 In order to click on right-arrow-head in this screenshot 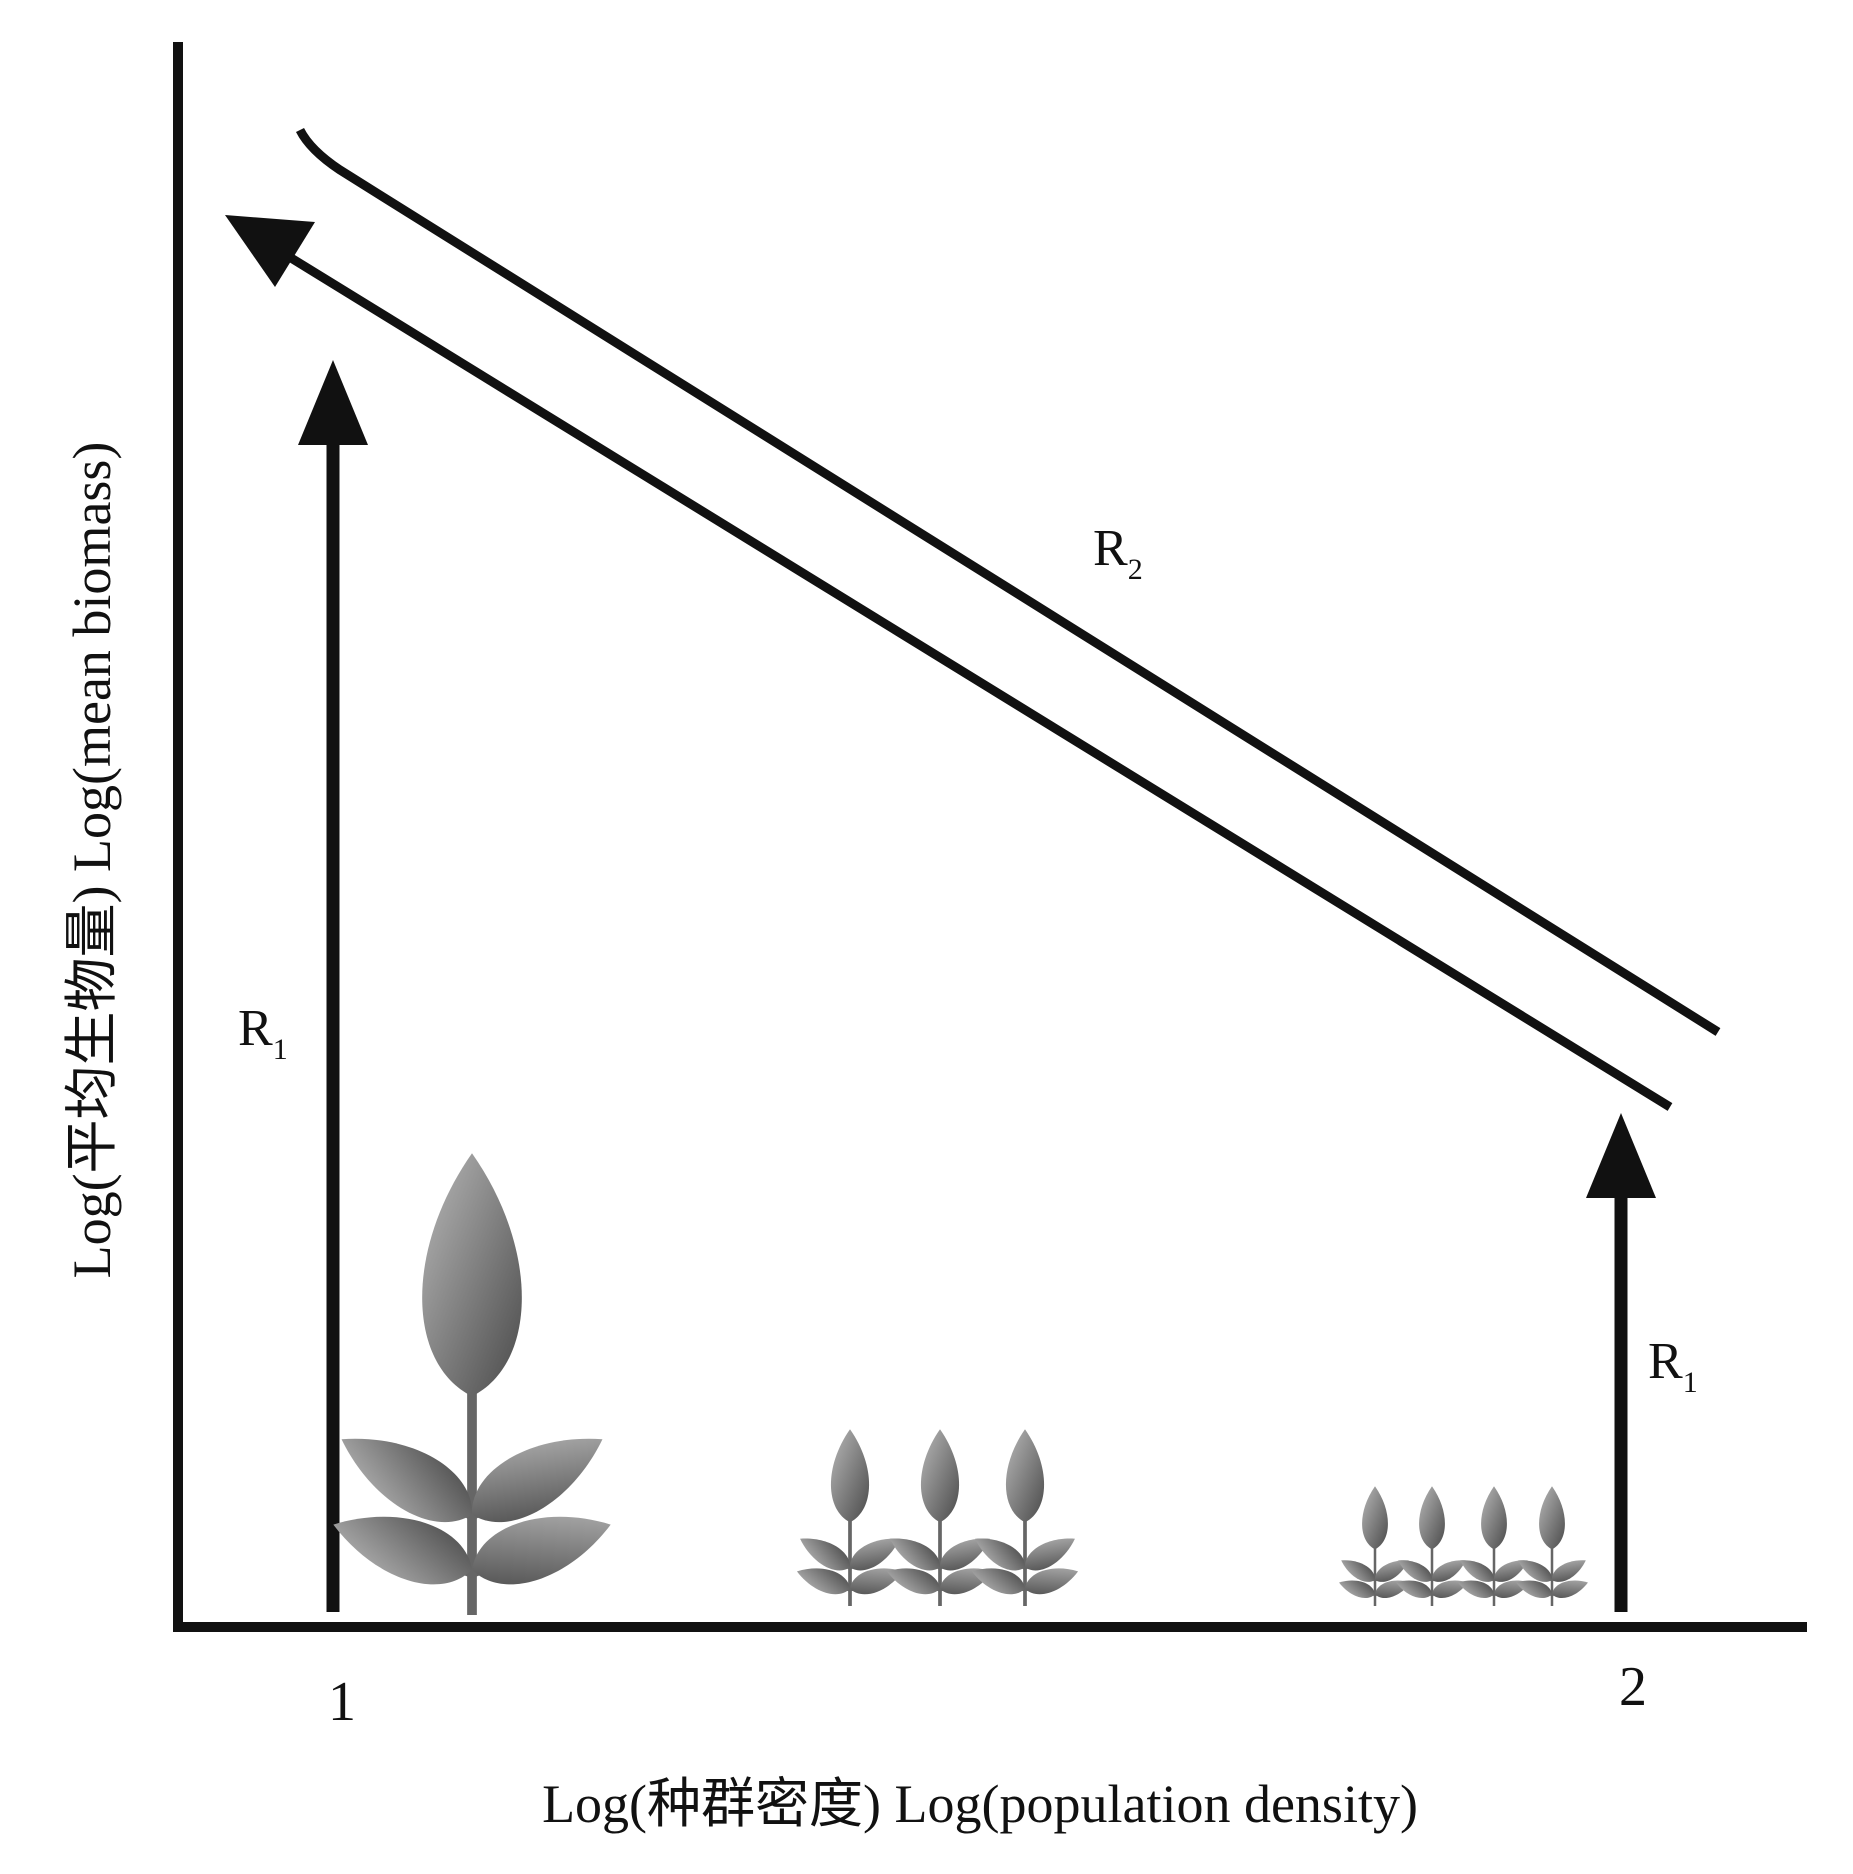, I will do `click(1621, 1155)`.